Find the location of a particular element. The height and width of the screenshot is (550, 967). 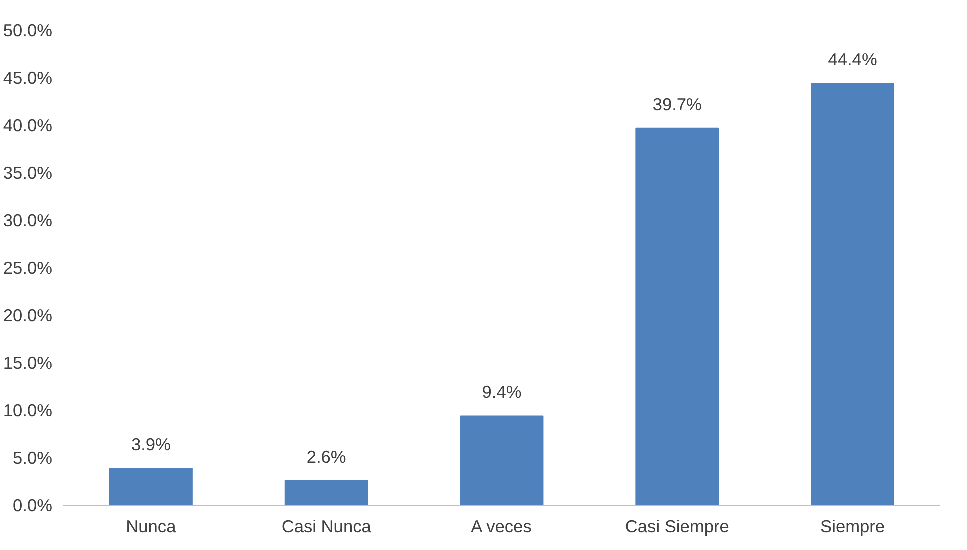

y-tick-label: 15.0% is located at coordinates (28, 363).